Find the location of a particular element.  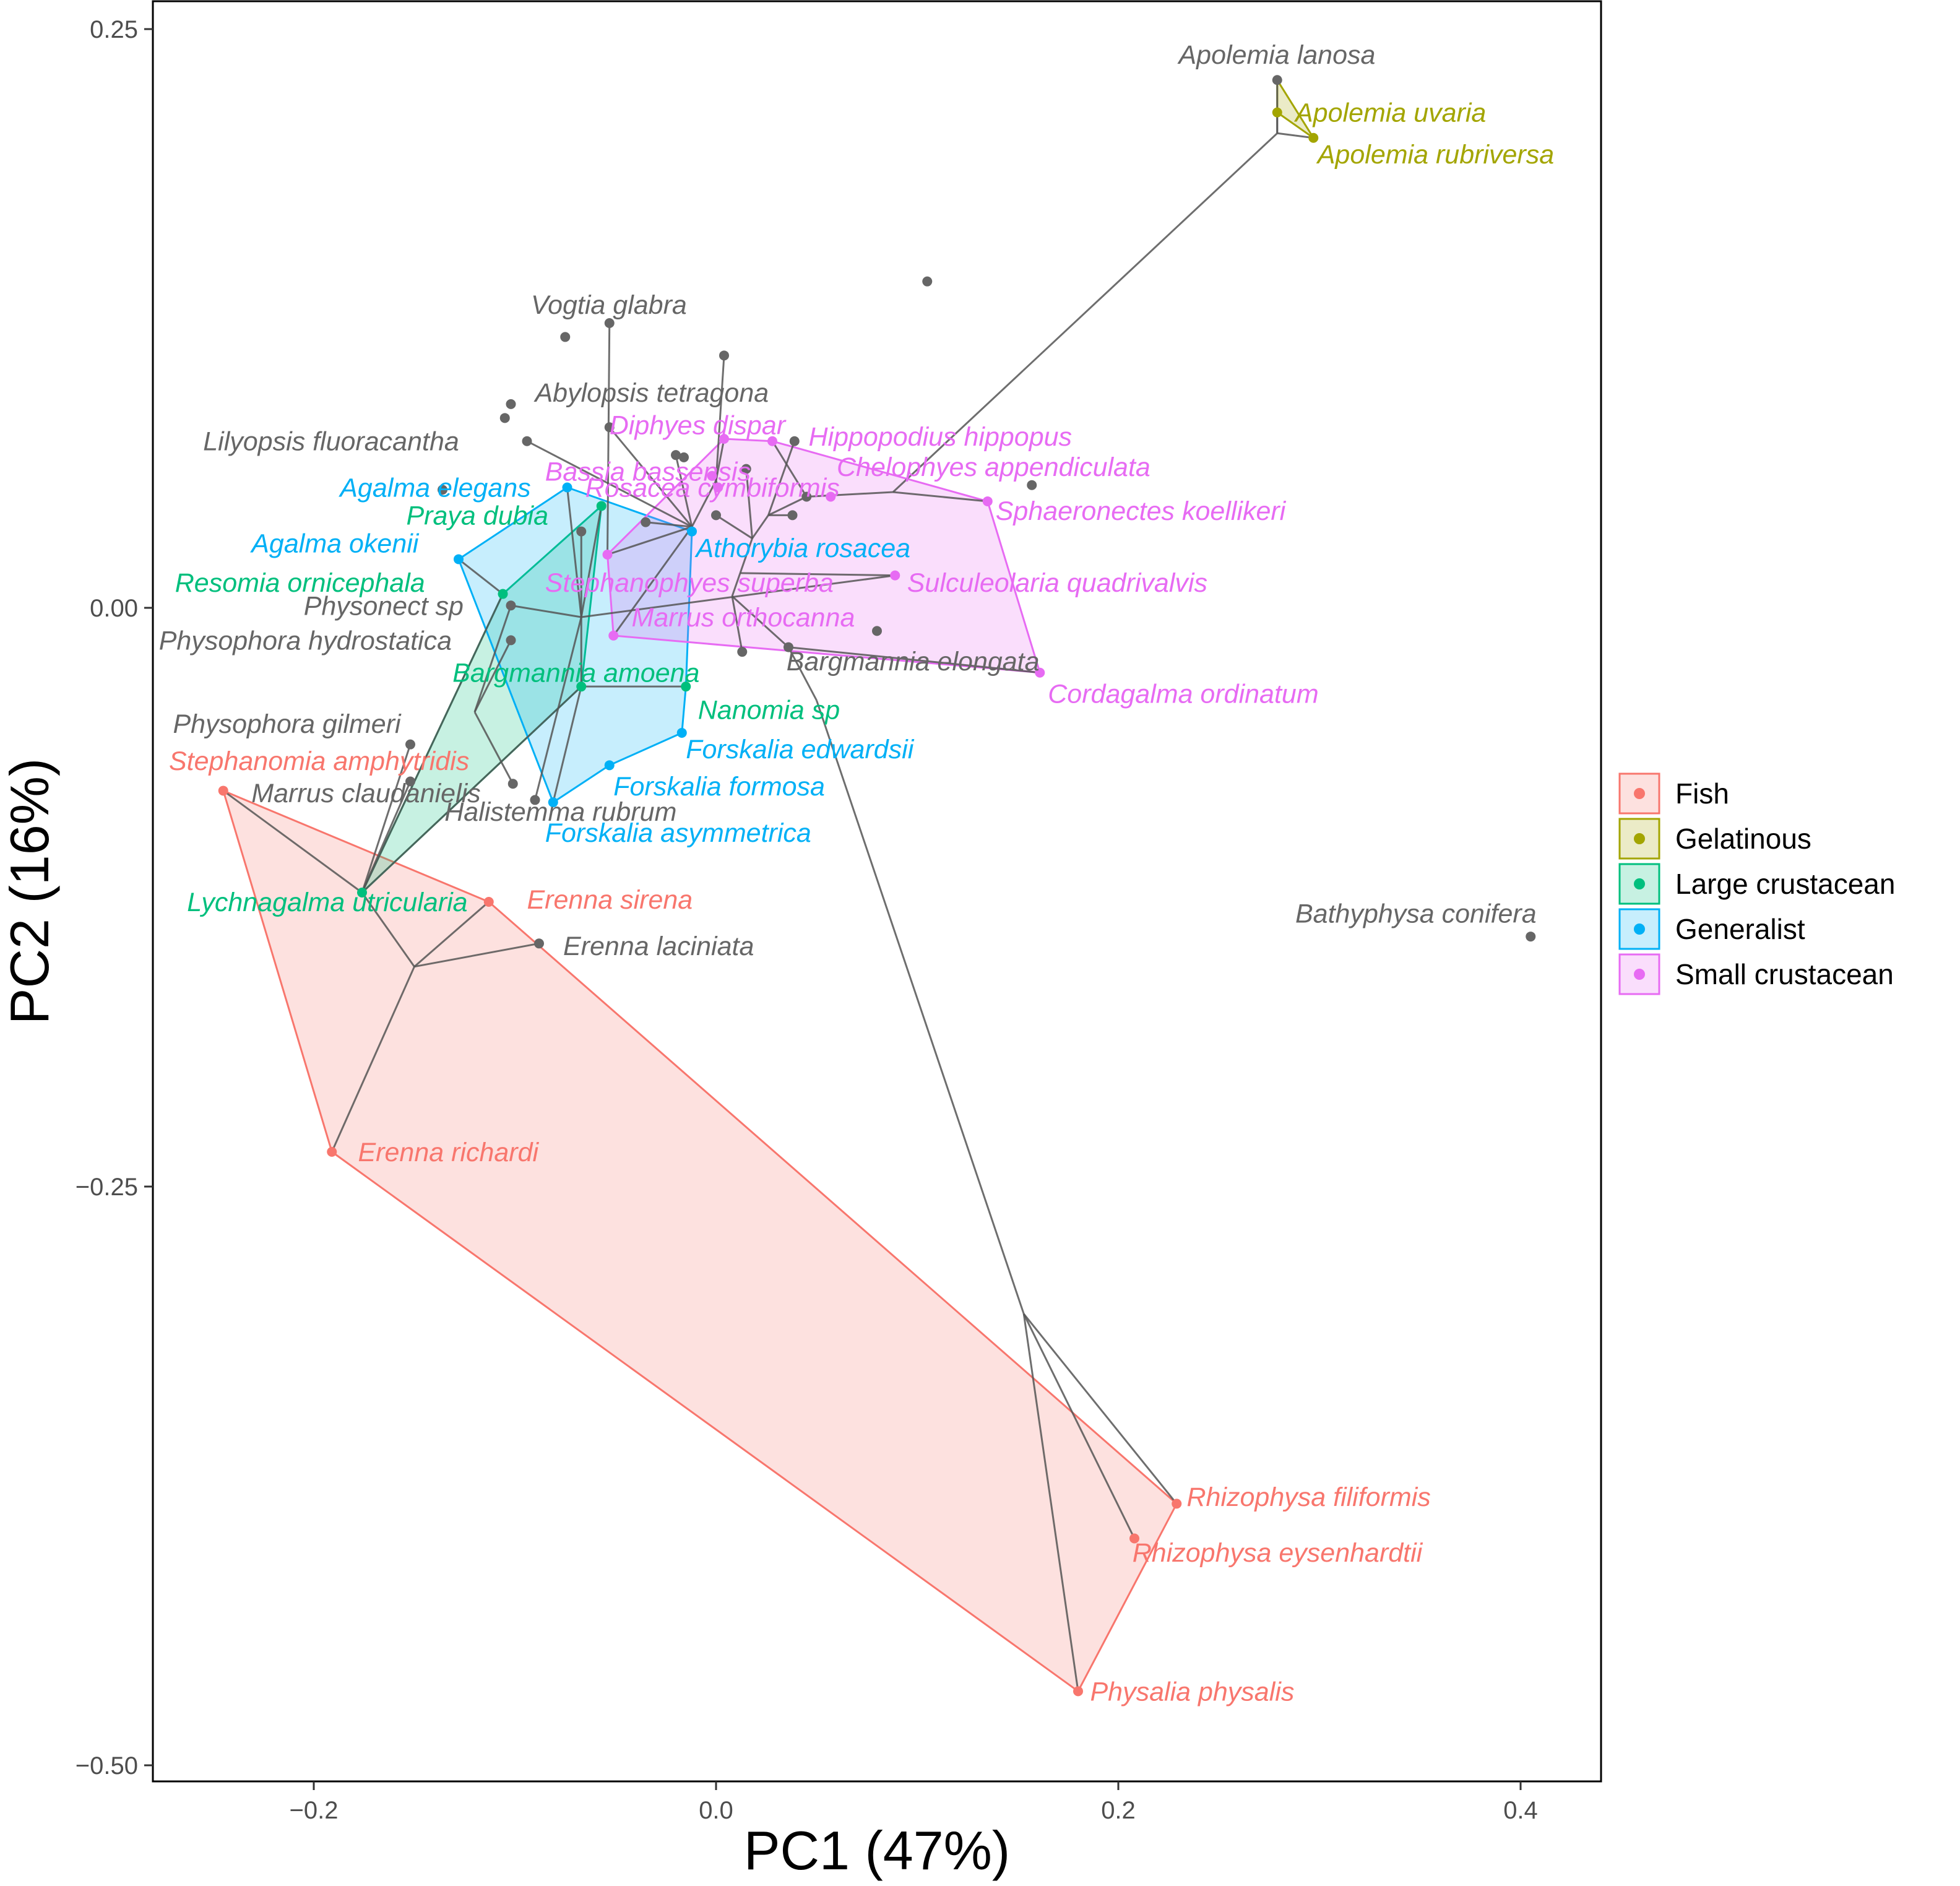

label-halistemma-rubrum: Halistemma rubrum is located at coordinates (560, 812).